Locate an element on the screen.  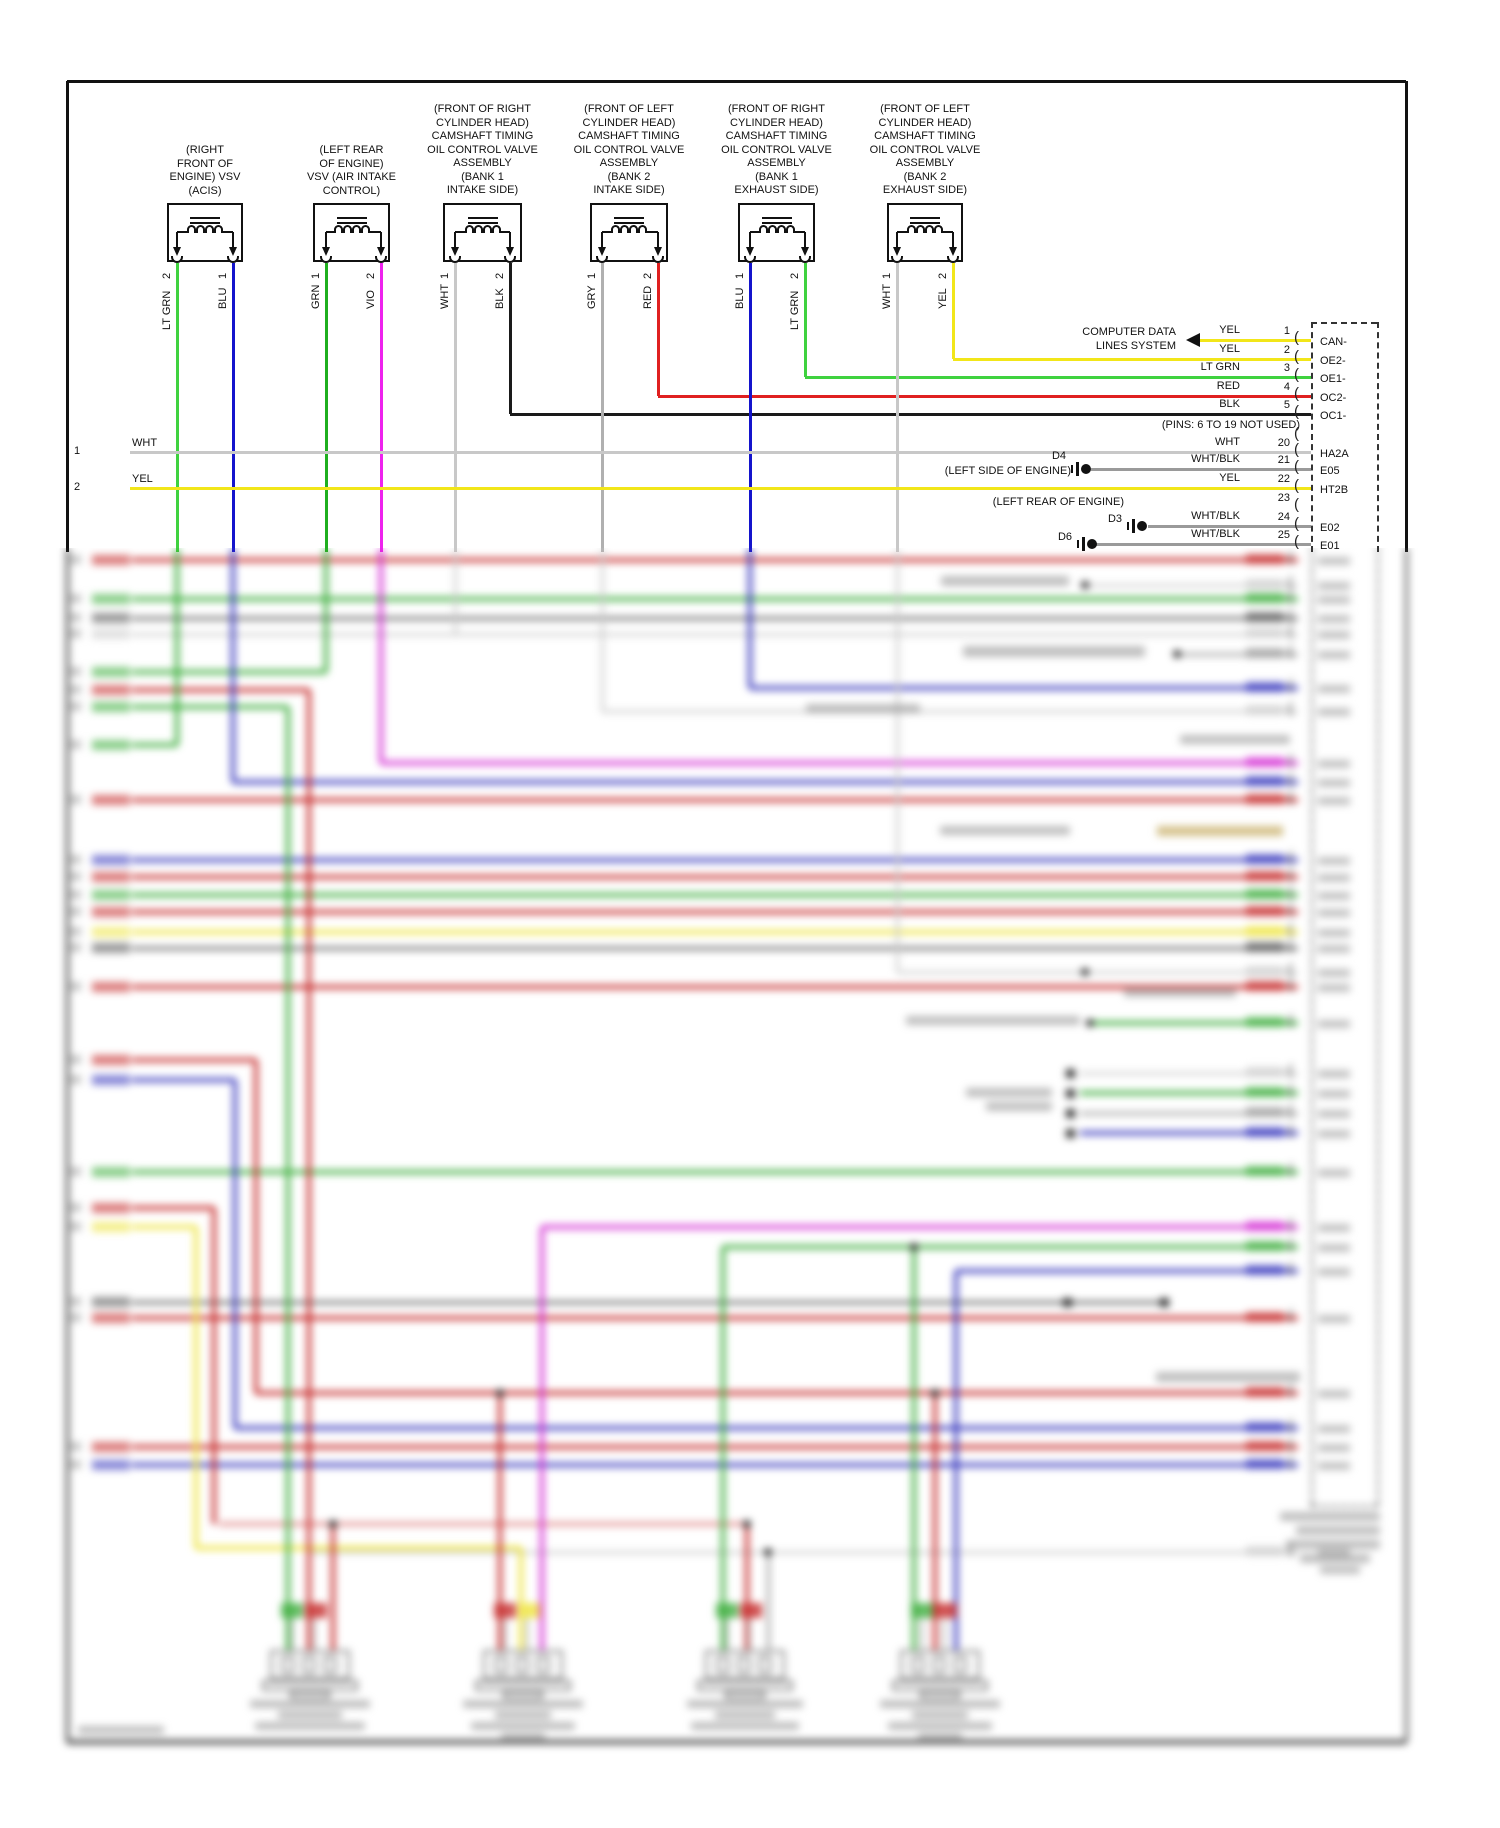
computer-data-label: LINES SYSTEM is located at coordinates (1135, 346).